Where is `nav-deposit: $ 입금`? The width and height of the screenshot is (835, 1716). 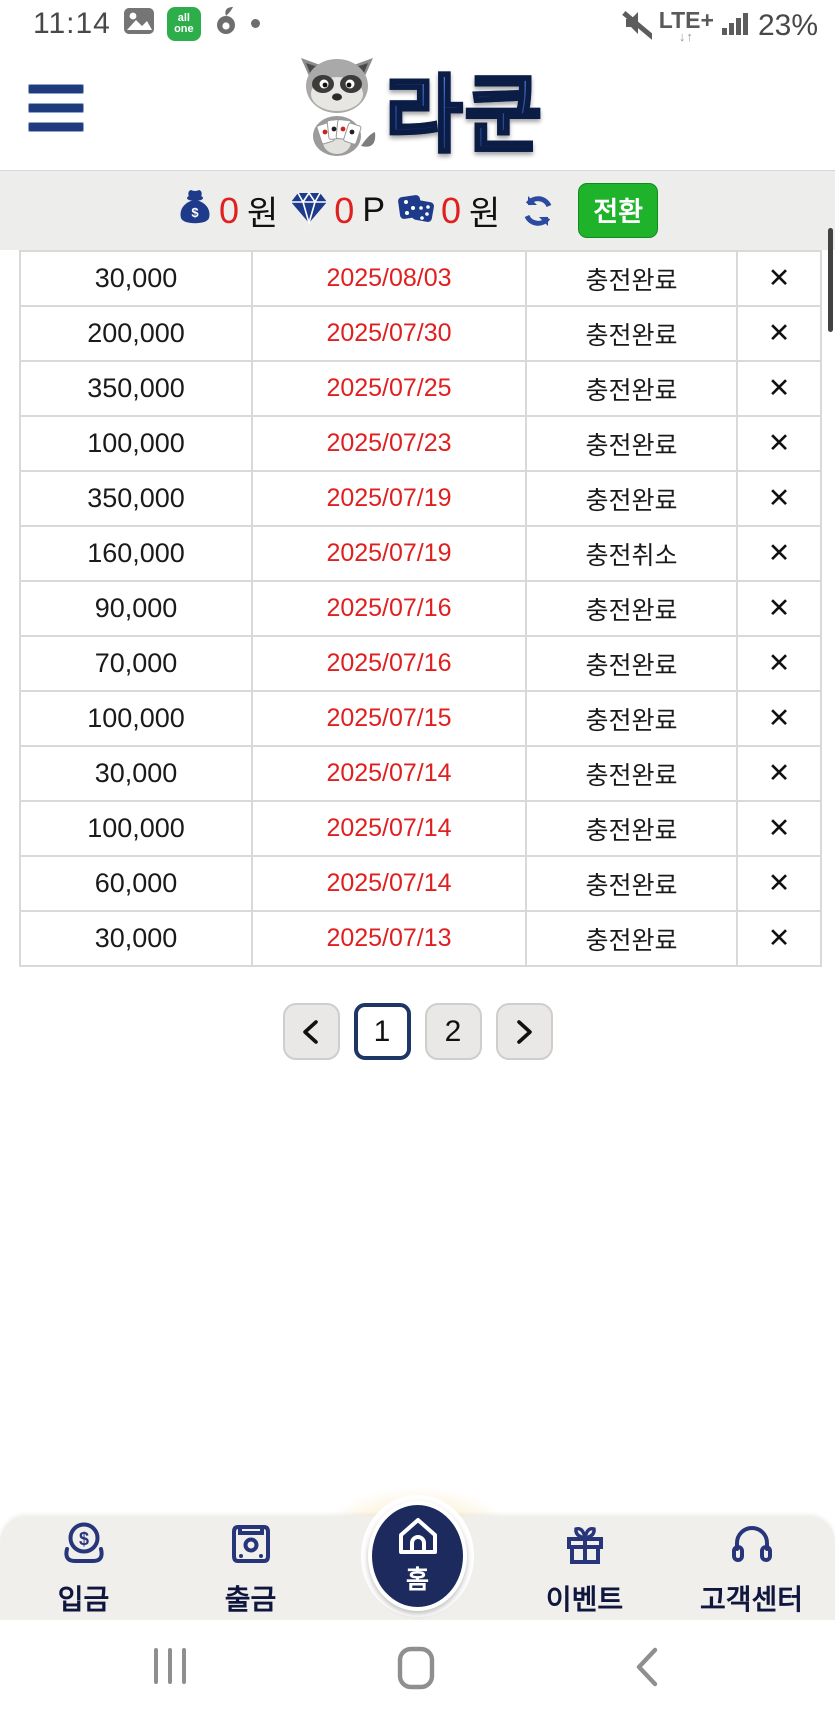 nav-deposit: $ 입금 is located at coordinates (83, 1568).